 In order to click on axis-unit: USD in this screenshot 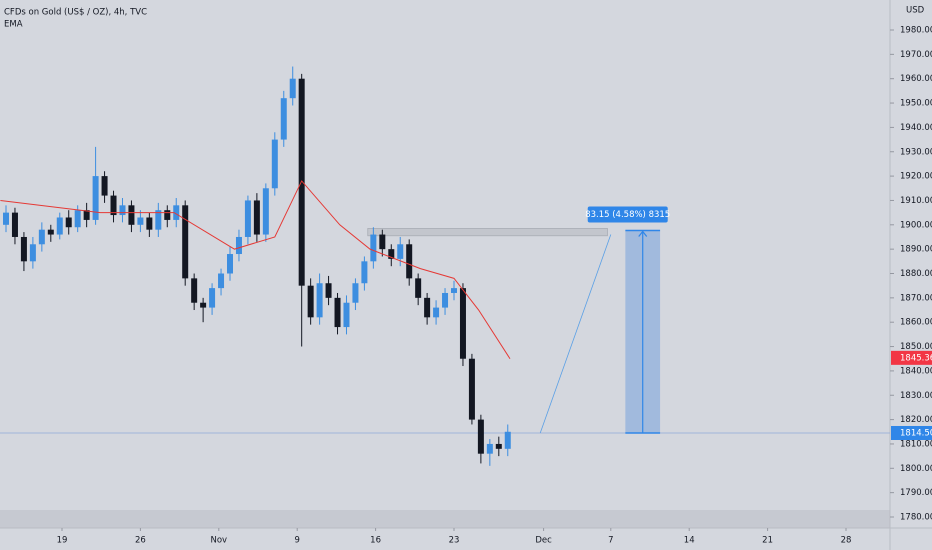, I will do `click(915, 11)`.